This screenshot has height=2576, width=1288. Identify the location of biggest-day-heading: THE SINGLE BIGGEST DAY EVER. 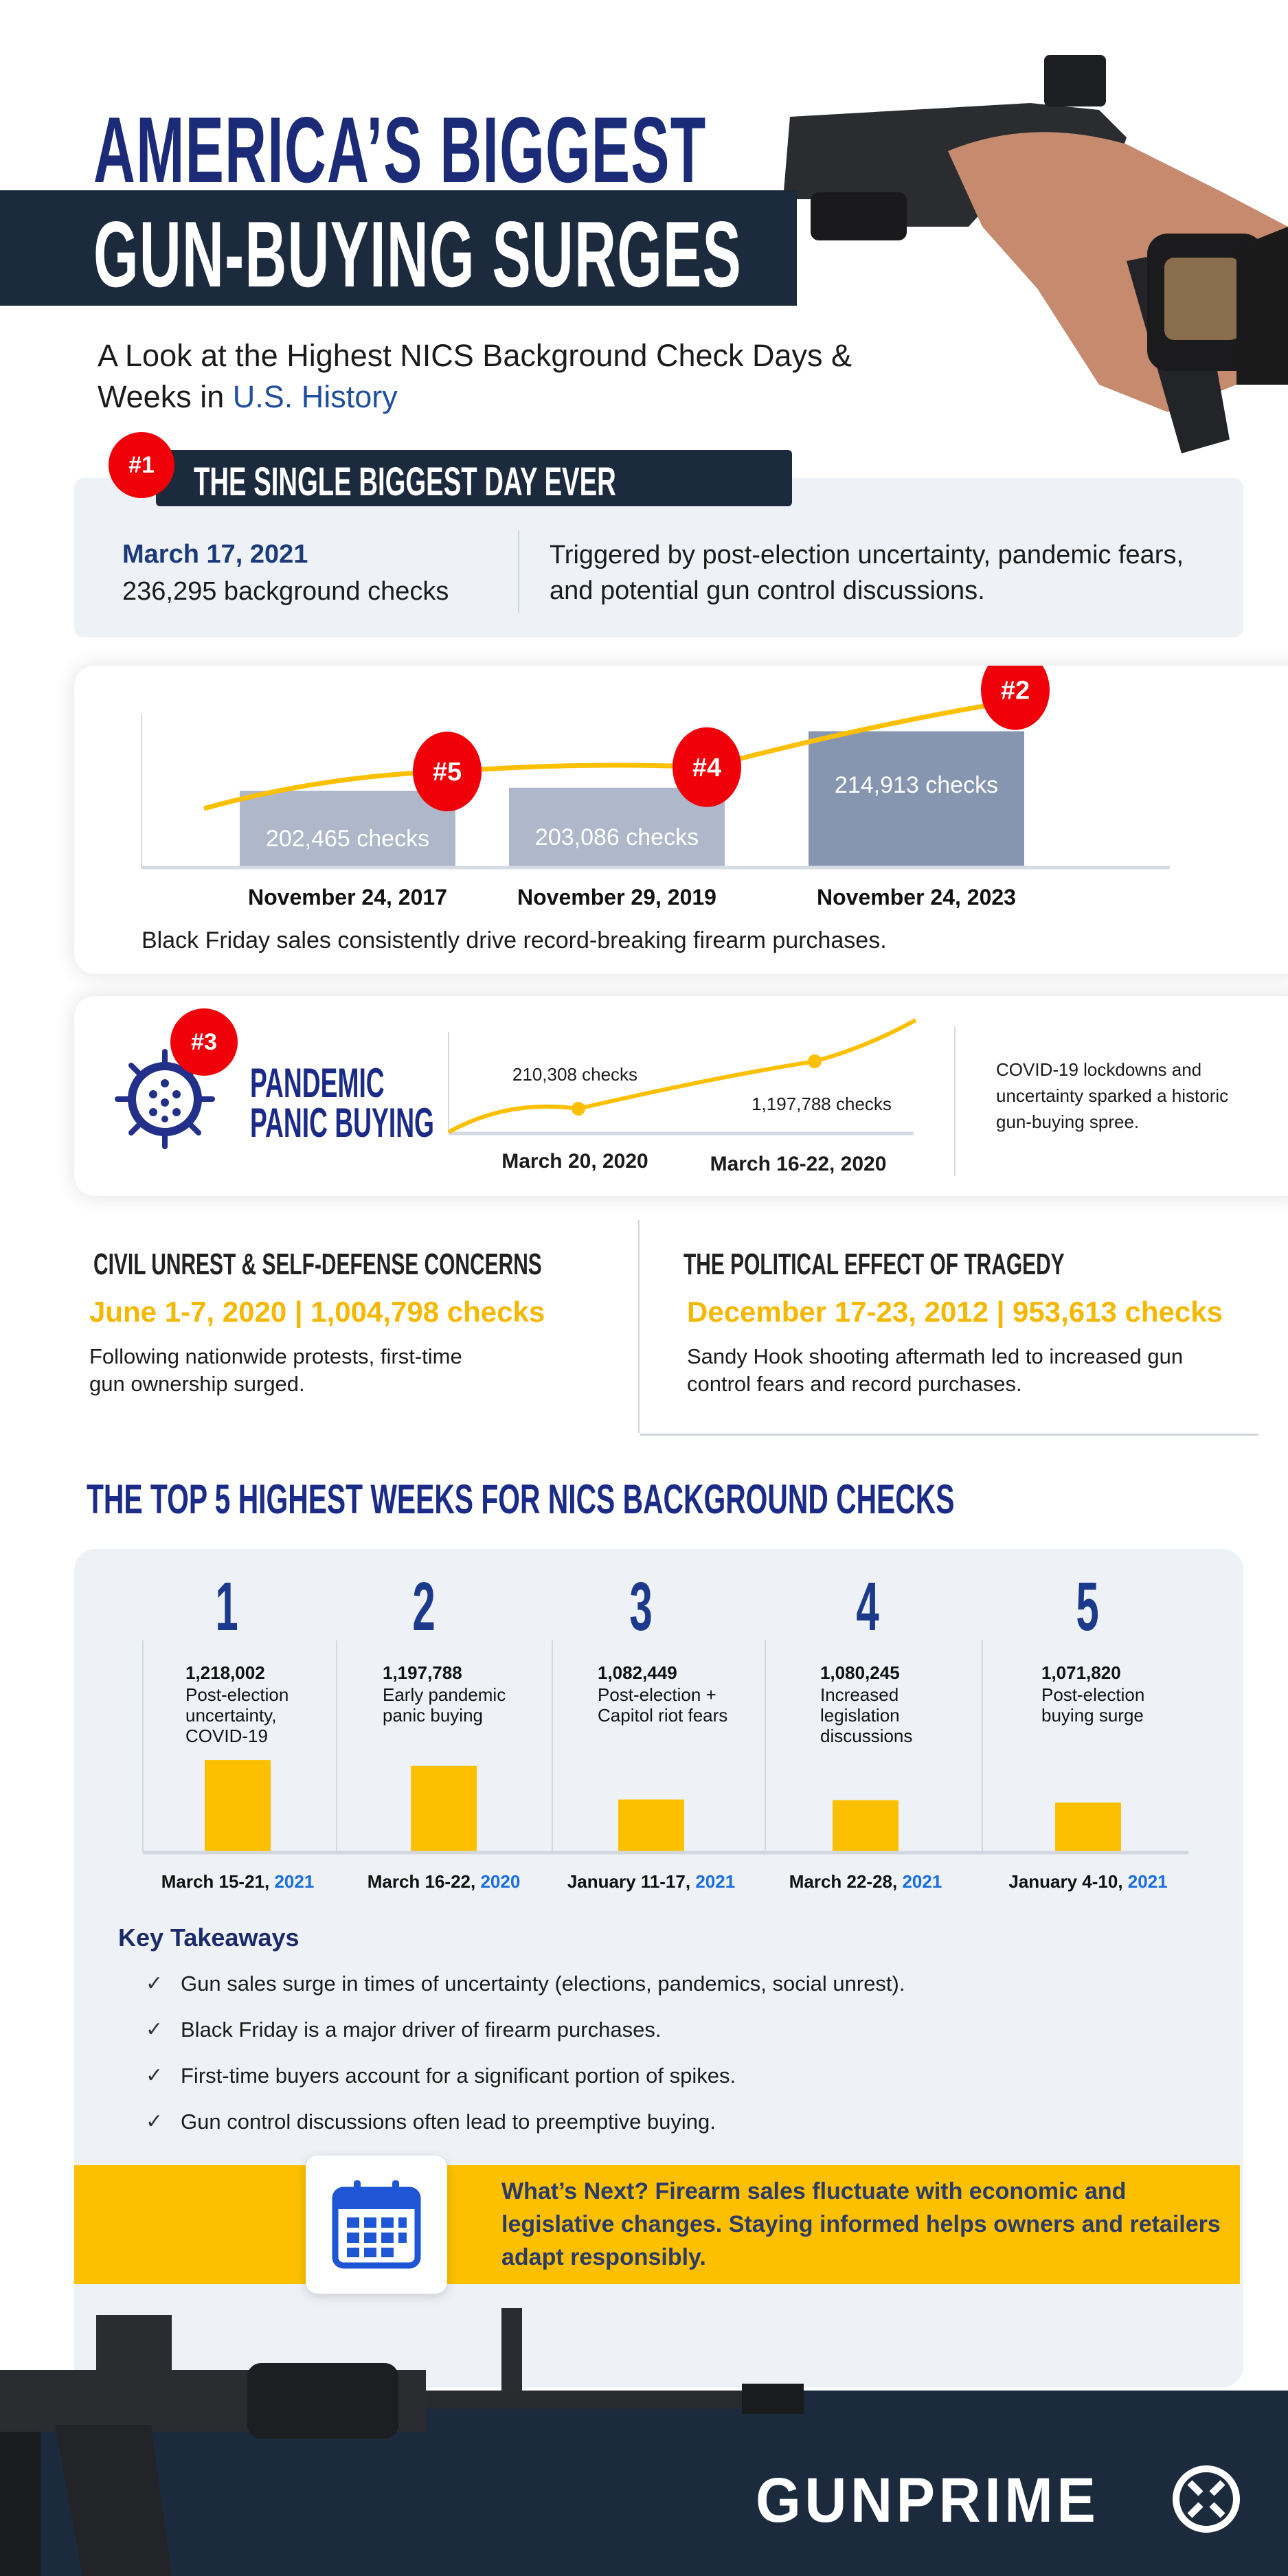
(405, 482).